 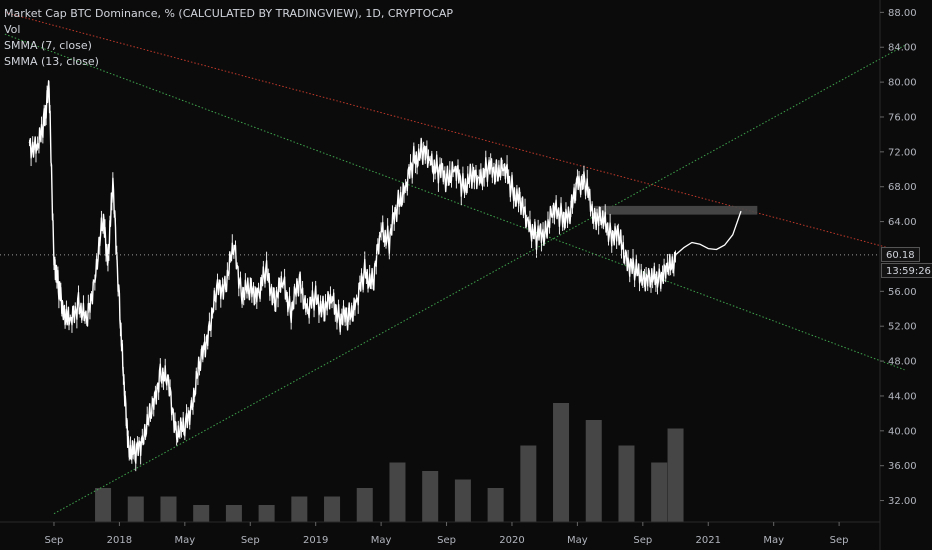 I want to click on x-tick-label: 2021, so click(x=708, y=540).